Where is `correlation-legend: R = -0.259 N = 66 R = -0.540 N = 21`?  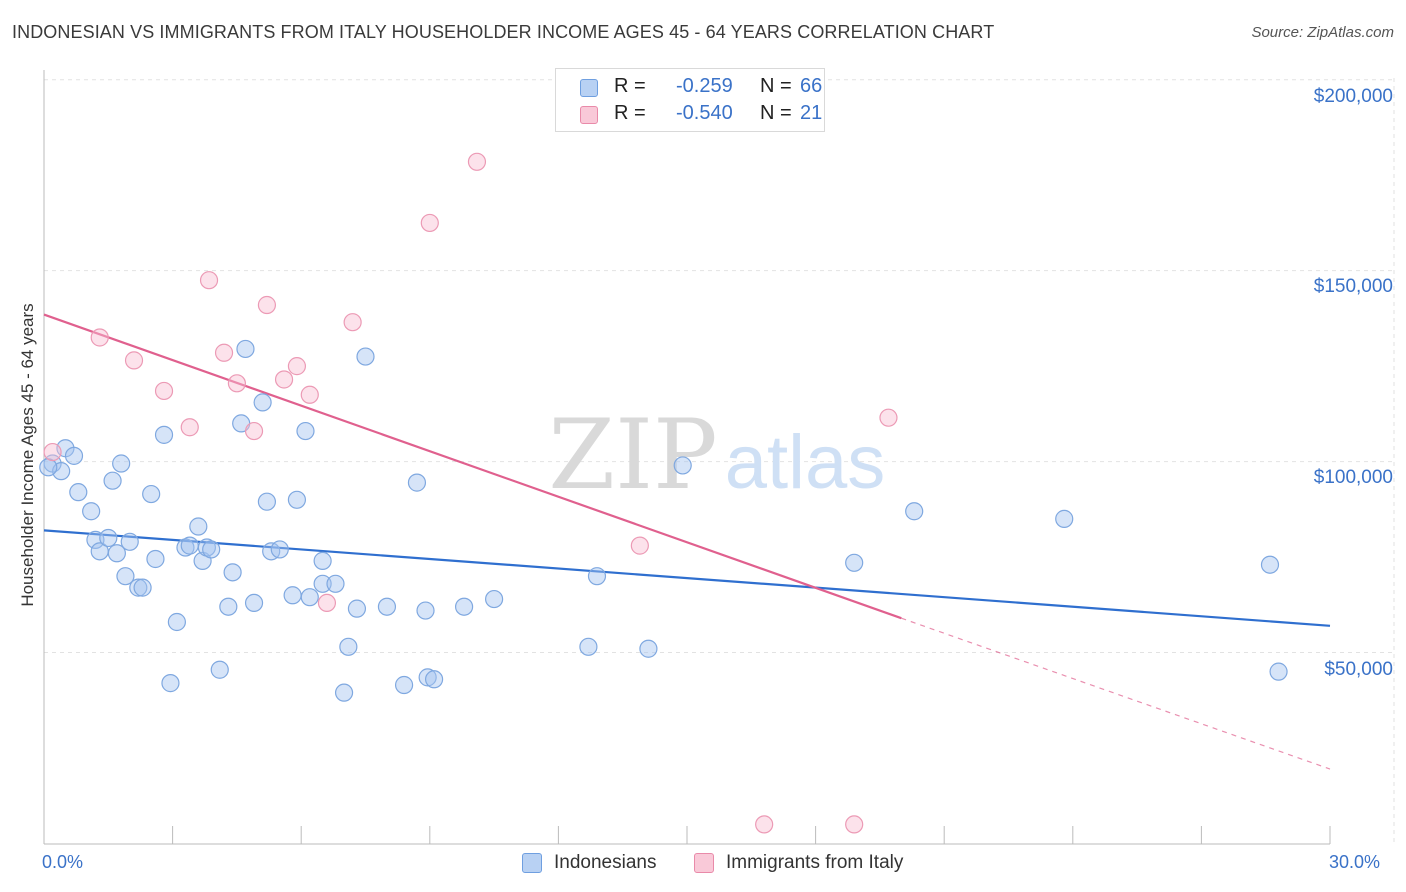
correlation-legend: R = -0.259 N = 66 R = -0.540 N = 21 is located at coordinates (690, 100).